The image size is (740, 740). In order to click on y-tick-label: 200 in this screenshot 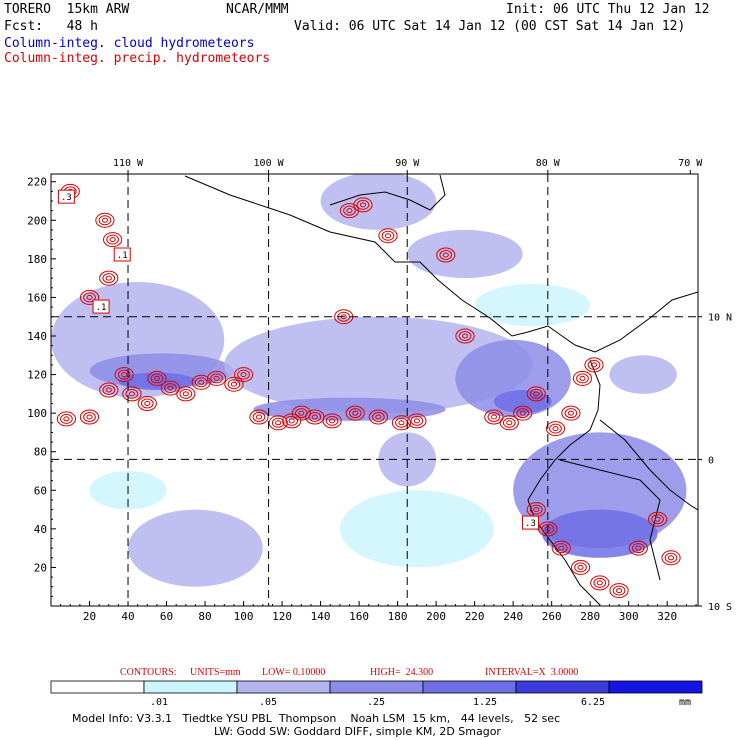, I will do `click(37, 220)`.